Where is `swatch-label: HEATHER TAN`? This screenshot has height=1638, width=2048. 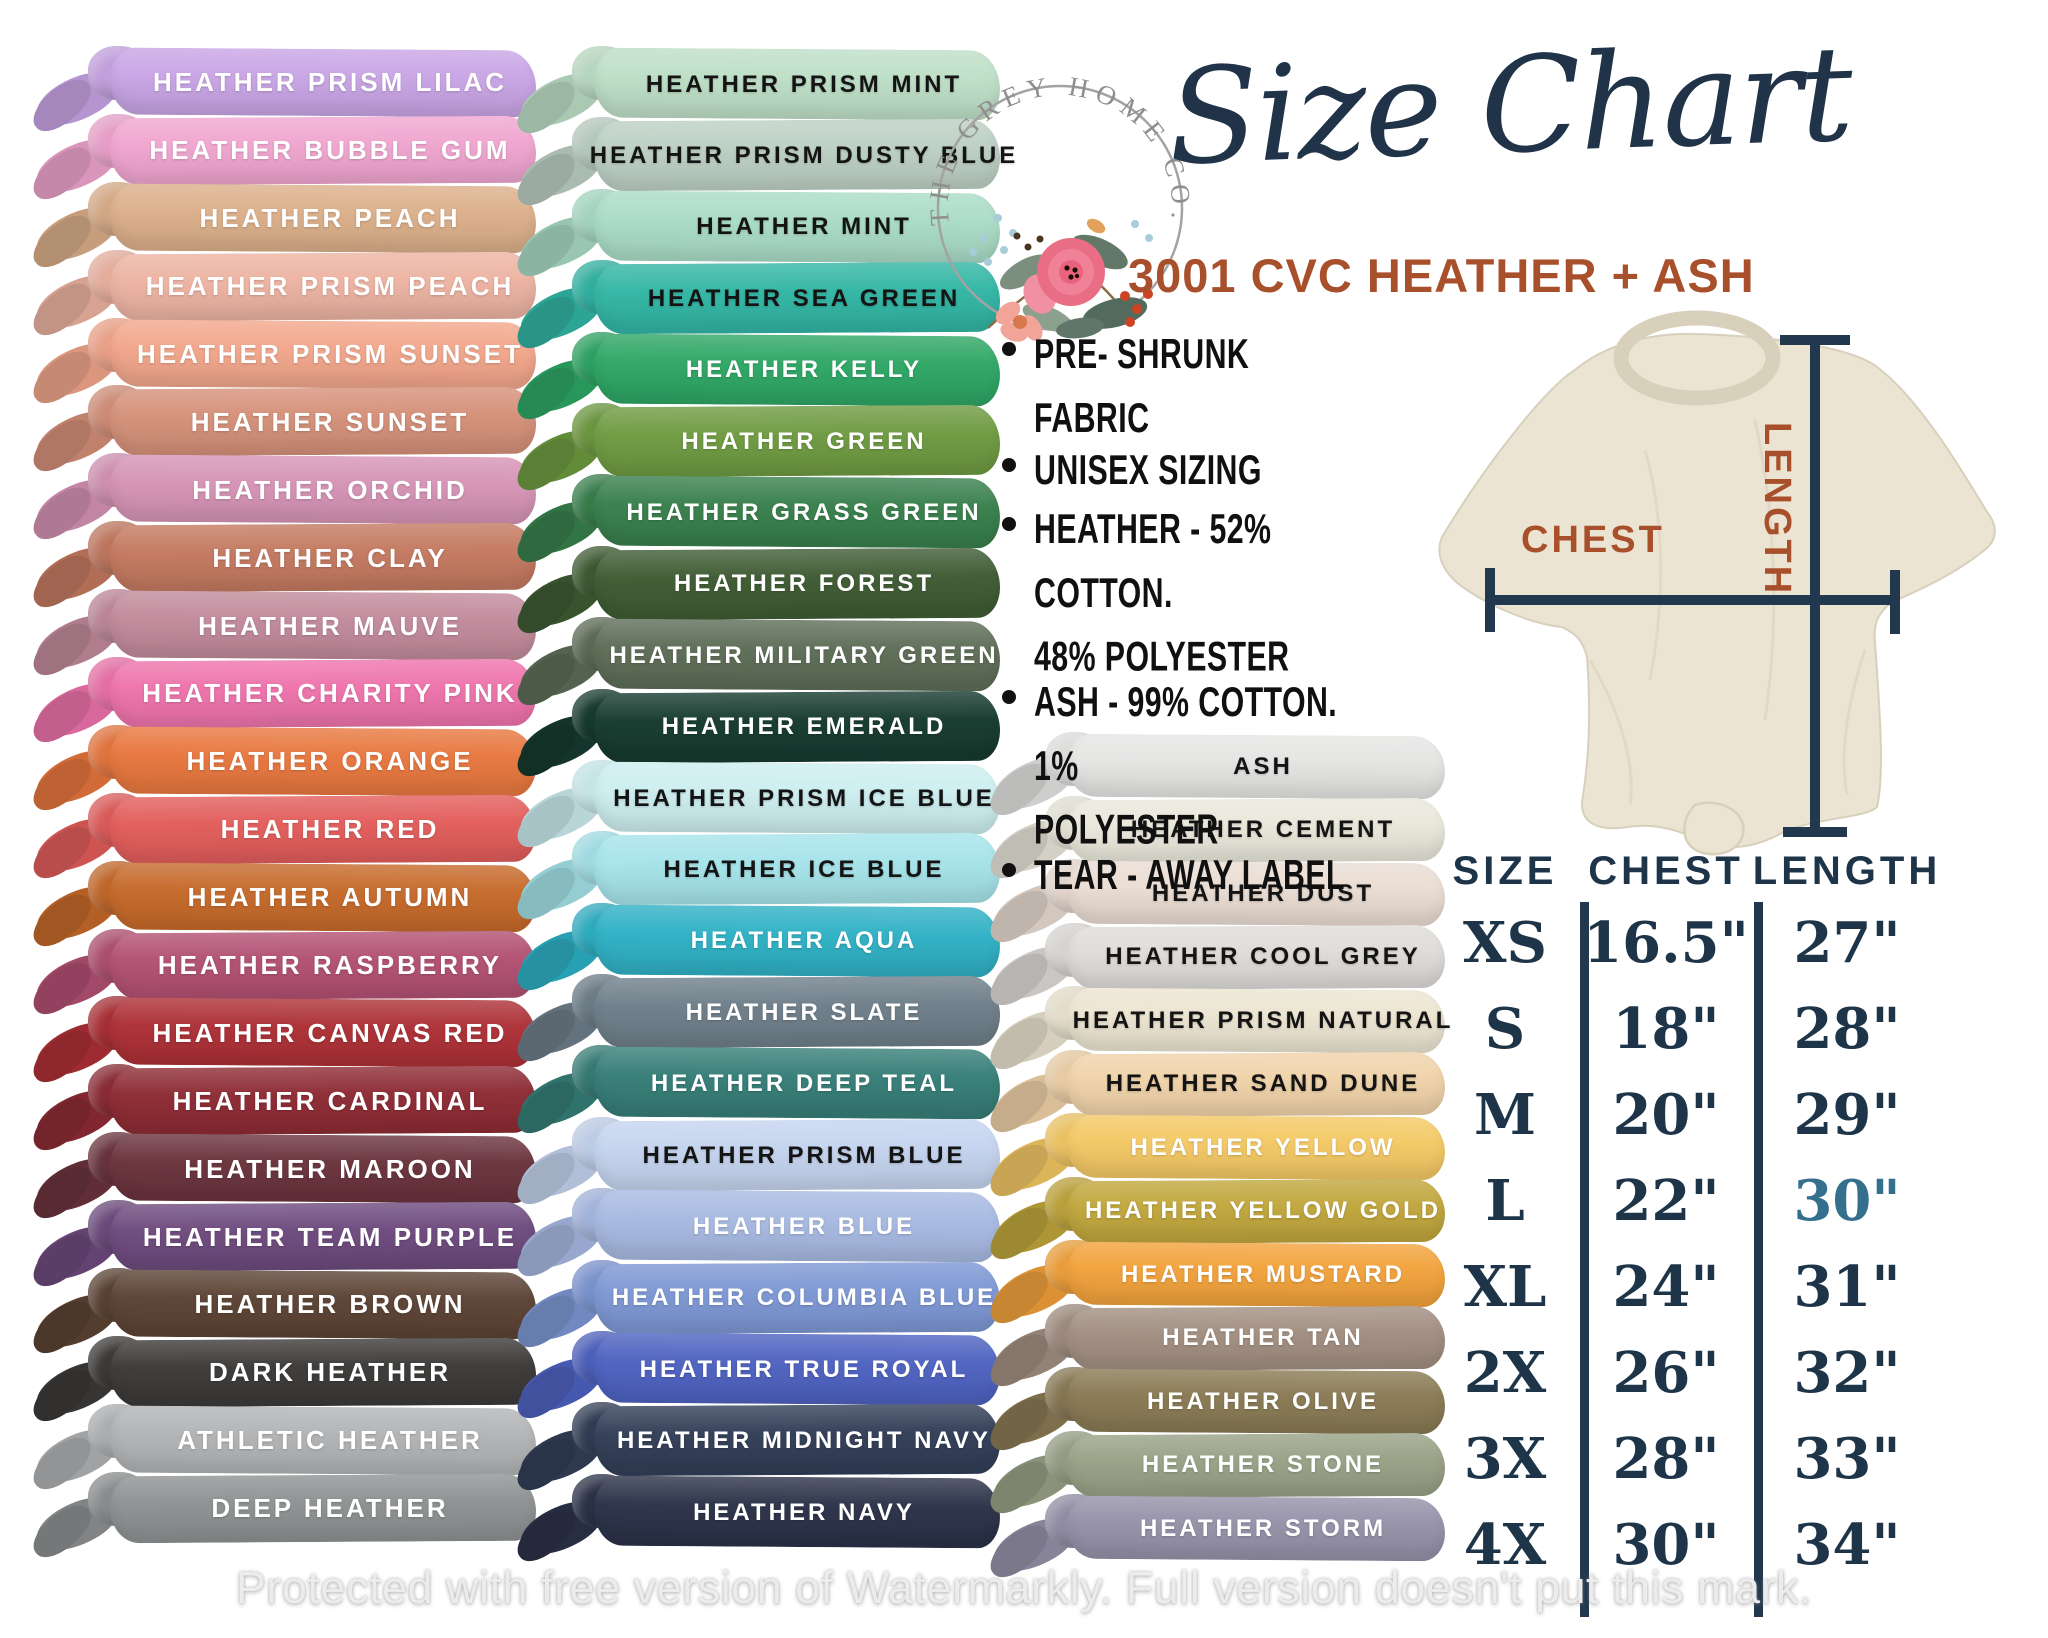 swatch-label: HEATHER TAN is located at coordinates (1263, 1338).